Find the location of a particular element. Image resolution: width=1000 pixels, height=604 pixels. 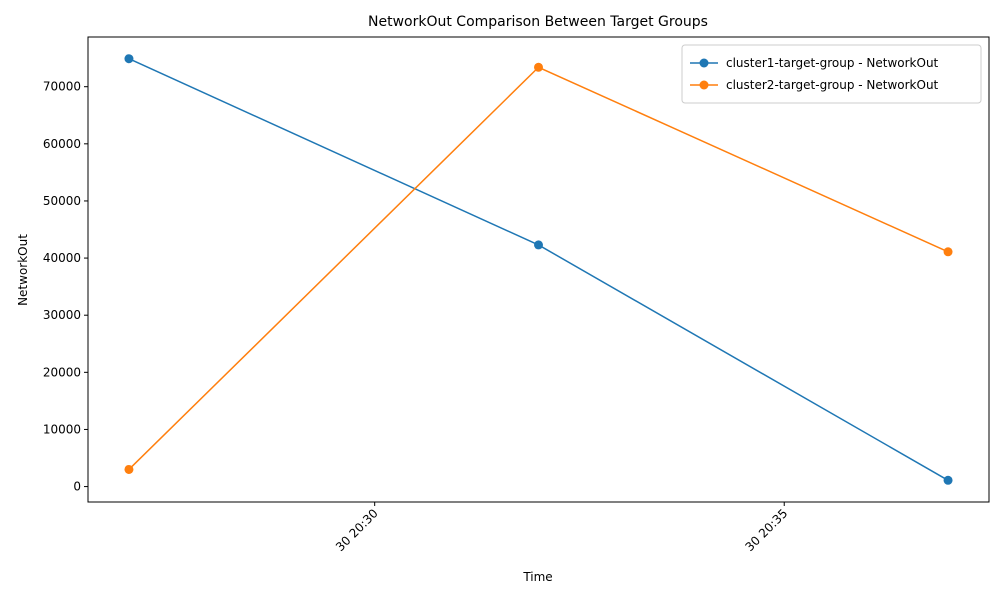

x-tick-label: 30 20:30 is located at coordinates (357, 530).